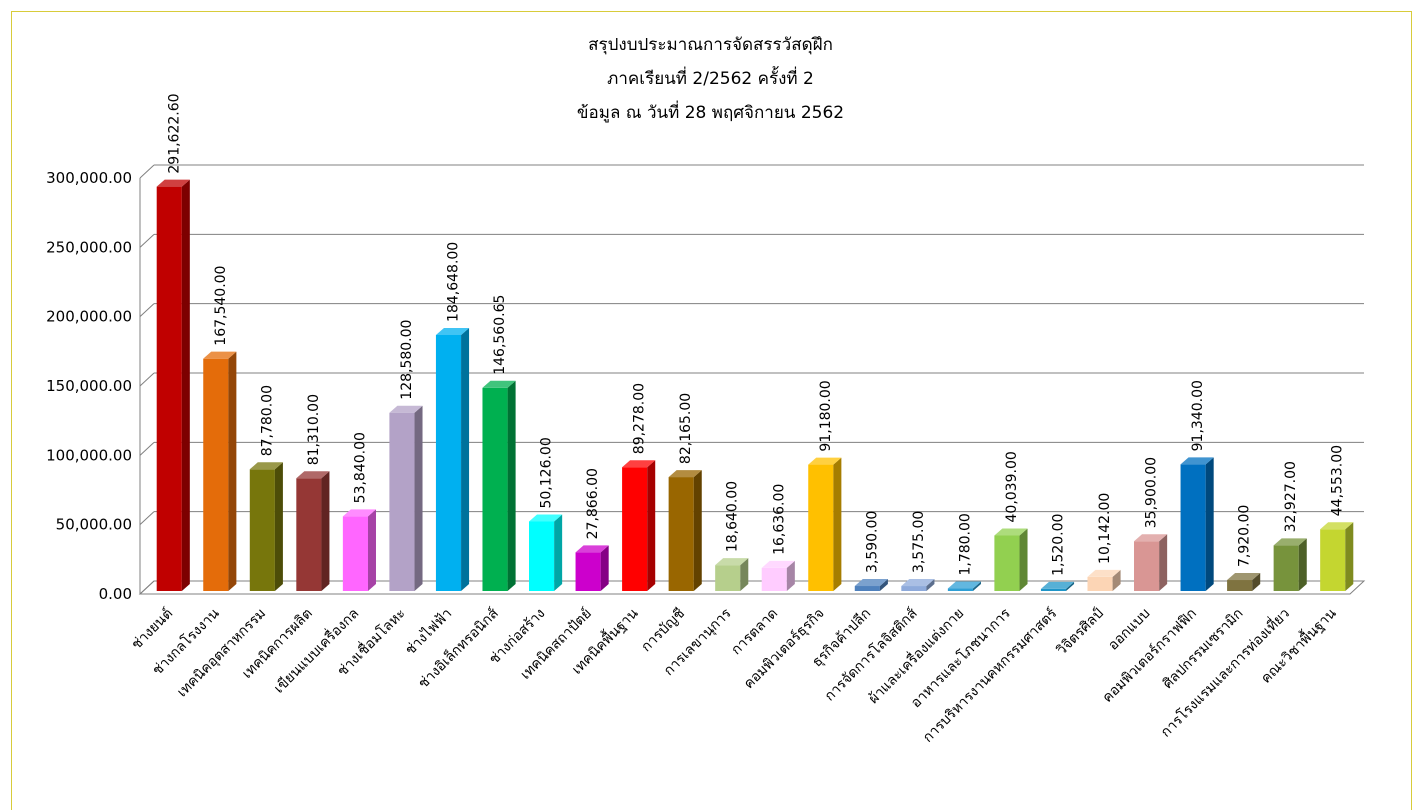  Describe the element at coordinates (1298, 645) in the screenshot. I see `x-tick-label: คณะวิชาพื้นฐาน` at that location.